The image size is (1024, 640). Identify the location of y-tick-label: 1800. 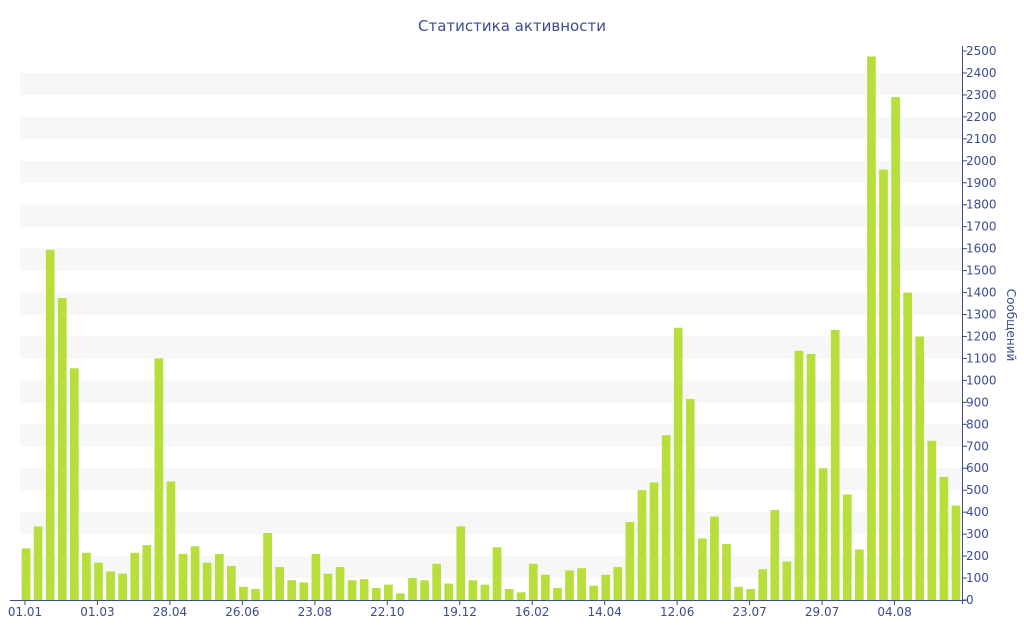
(981, 205).